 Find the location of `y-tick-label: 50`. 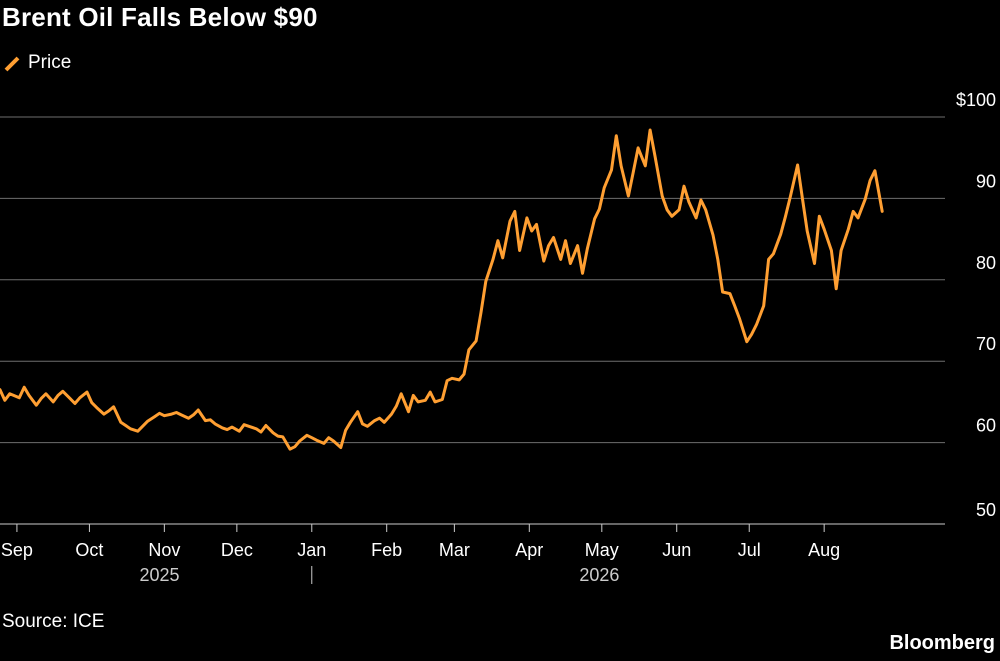

y-tick-label: 50 is located at coordinates (986, 510).